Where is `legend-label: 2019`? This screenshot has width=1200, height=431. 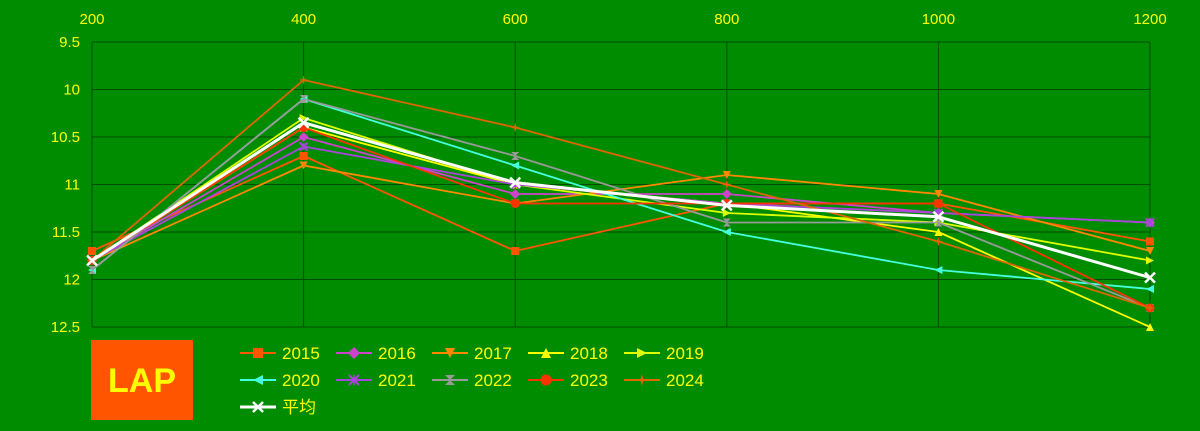 legend-label: 2019 is located at coordinates (685, 353).